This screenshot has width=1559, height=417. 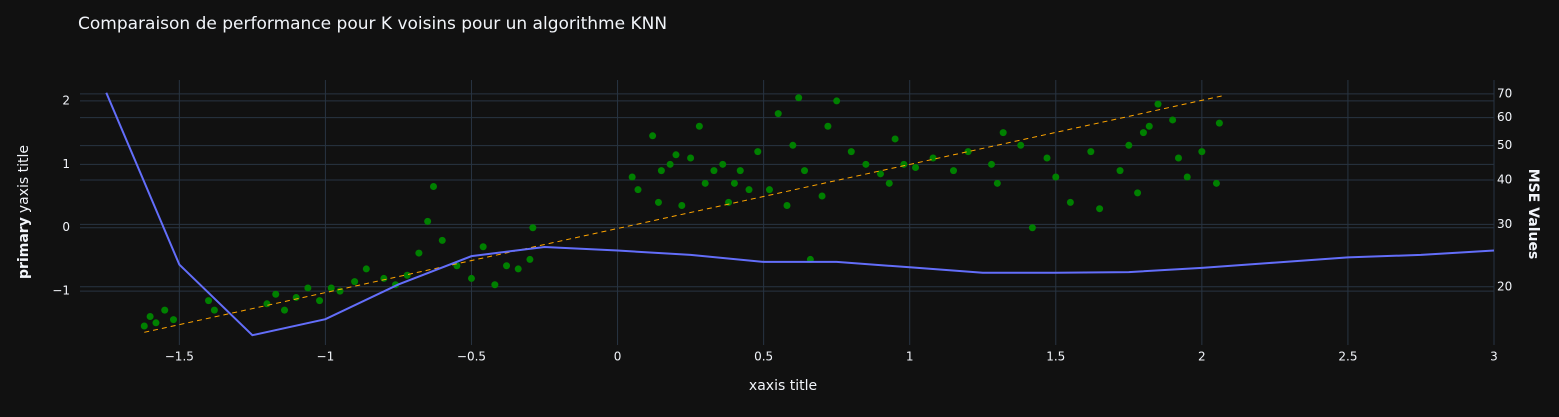 I want to click on y2-tick-label: 30, so click(x=1504, y=224).